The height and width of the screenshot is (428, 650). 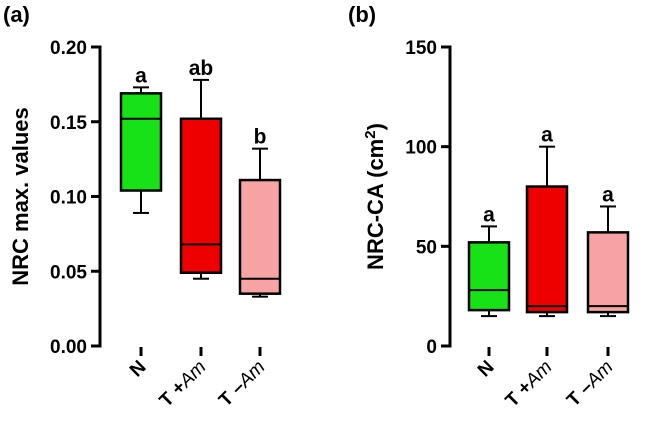 What do you see at coordinates (260, 137) in the screenshot?
I see `significance-letter: b` at bounding box center [260, 137].